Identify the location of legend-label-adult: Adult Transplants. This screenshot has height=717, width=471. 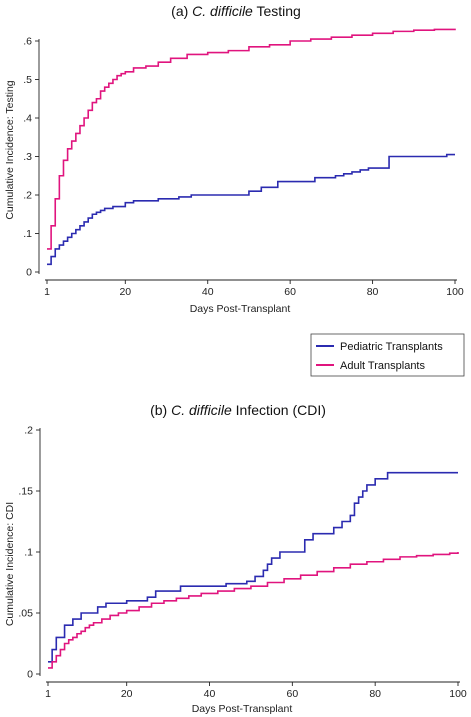
(382, 366).